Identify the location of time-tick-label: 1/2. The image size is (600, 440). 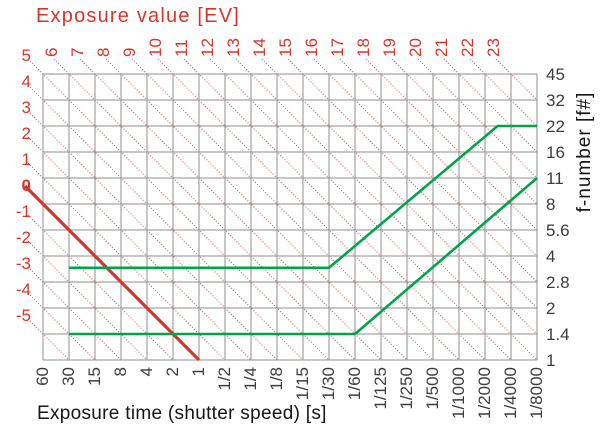
(224, 379).